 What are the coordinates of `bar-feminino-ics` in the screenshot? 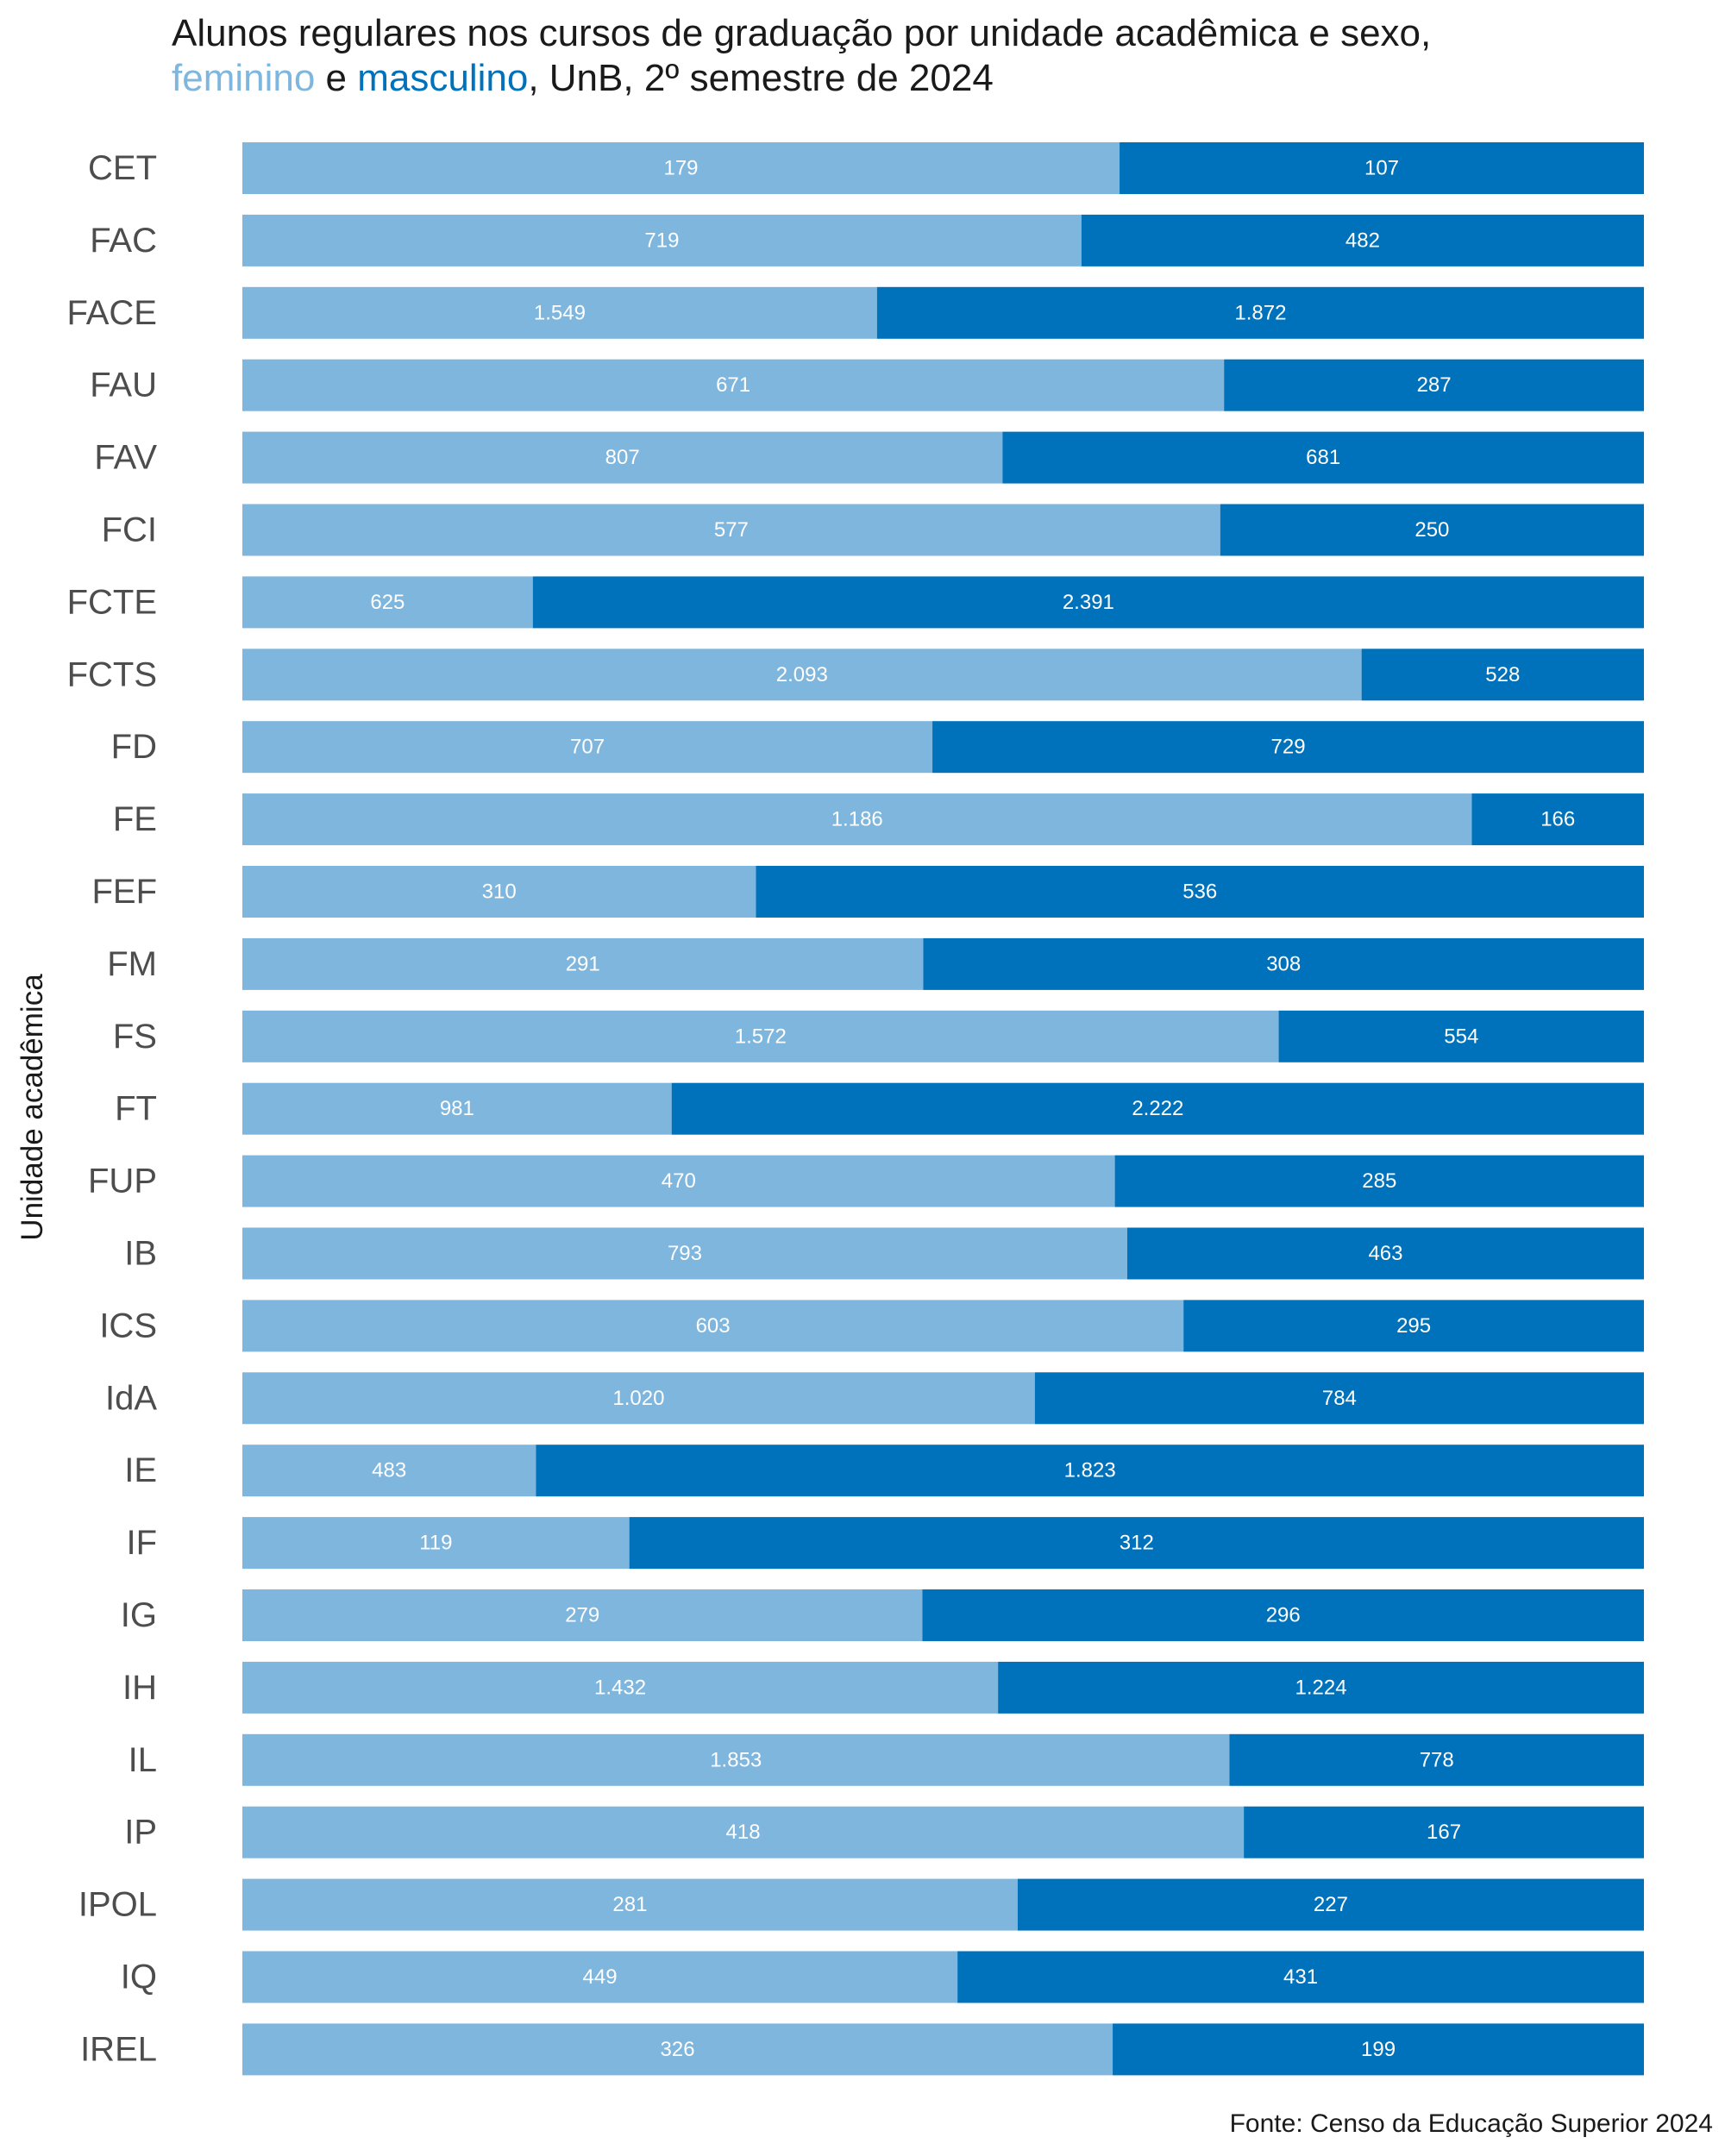 It's located at (713, 1326).